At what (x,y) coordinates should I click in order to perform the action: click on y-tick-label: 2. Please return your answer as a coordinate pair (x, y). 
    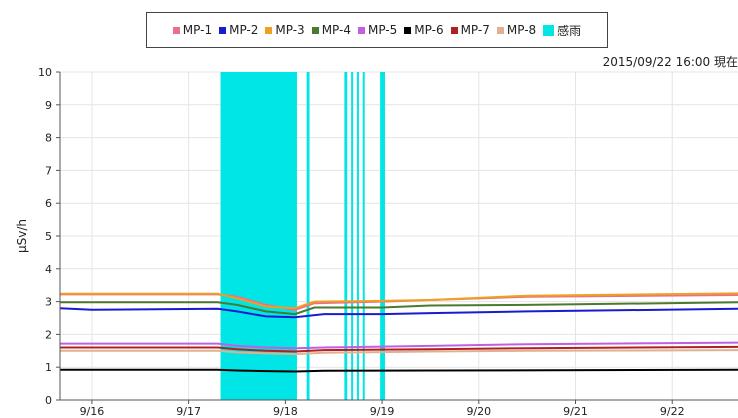
    Looking at the image, I should click on (48, 334).